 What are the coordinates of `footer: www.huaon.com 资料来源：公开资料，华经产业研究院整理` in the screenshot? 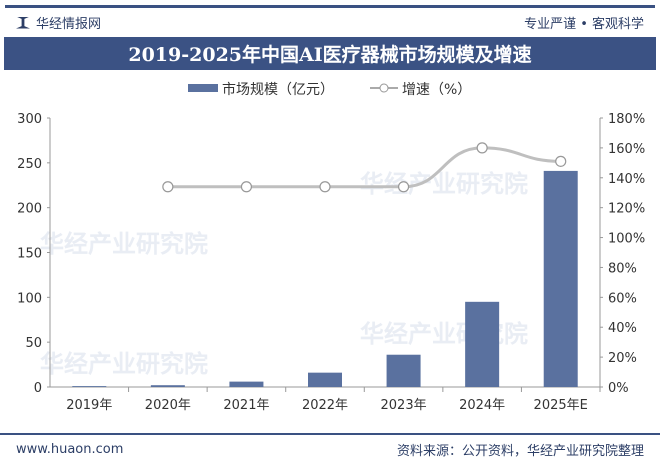 It's located at (330, 448).